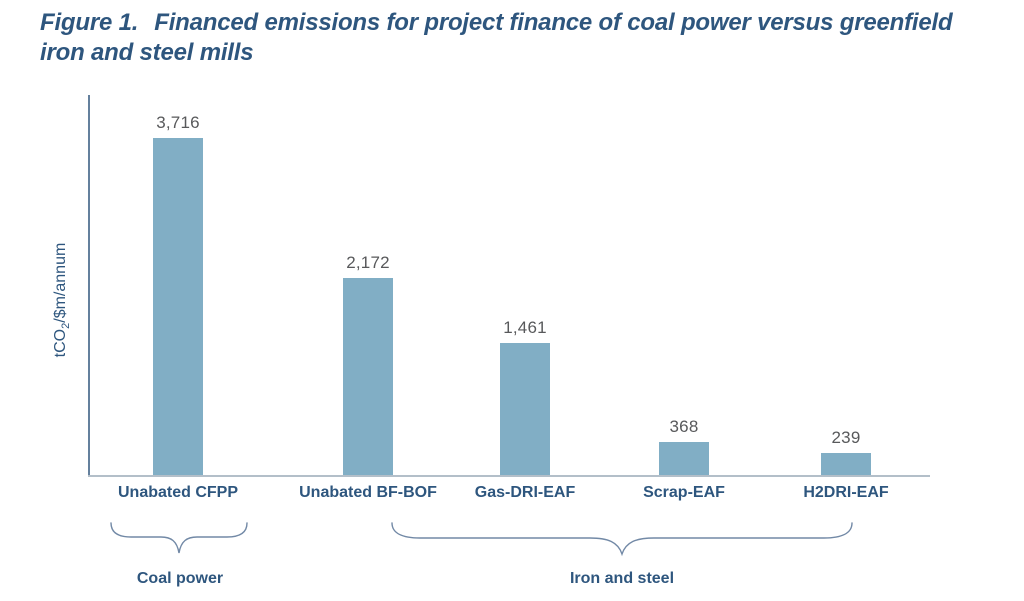 The height and width of the screenshot is (601, 1024). Describe the element at coordinates (525, 409) in the screenshot. I see `bar-gas-dri-eaf` at that location.